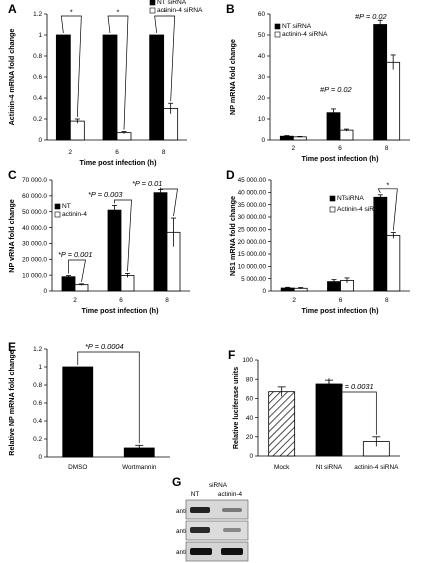 The image size is (426, 563). What do you see at coordinates (217, 551) in the screenshot?
I see `blot-strip-gapdh` at bounding box center [217, 551].